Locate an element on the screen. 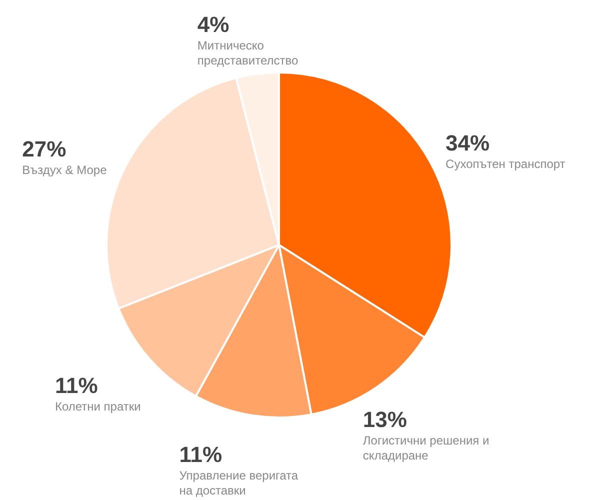 This screenshot has height=500, width=600. slice-label: Сухопътен транспорт is located at coordinates (506, 164).